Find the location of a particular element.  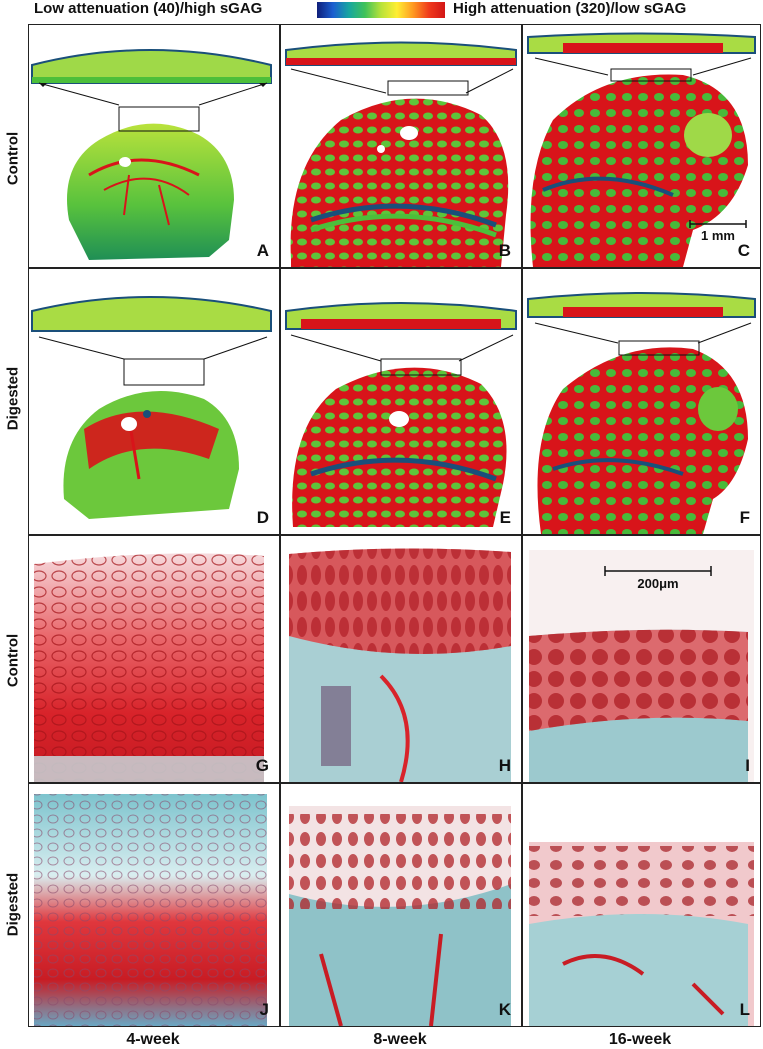

ct-scale-bar: 1 mm is located at coordinates (718, 231).